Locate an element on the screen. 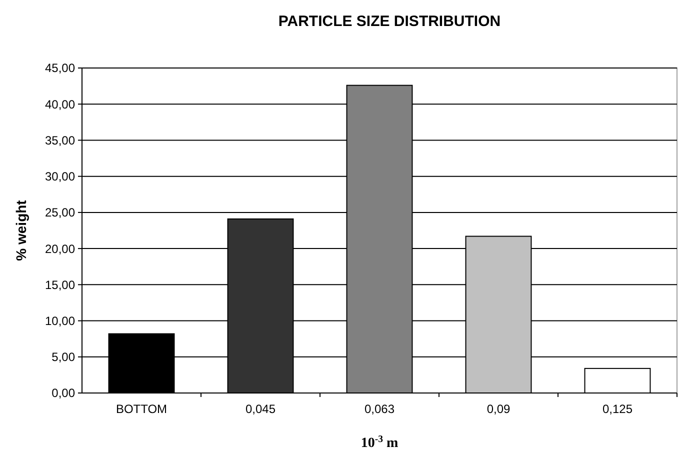 The width and height of the screenshot is (685, 457). y-tick-label: 15,00 is located at coordinates (60, 285).